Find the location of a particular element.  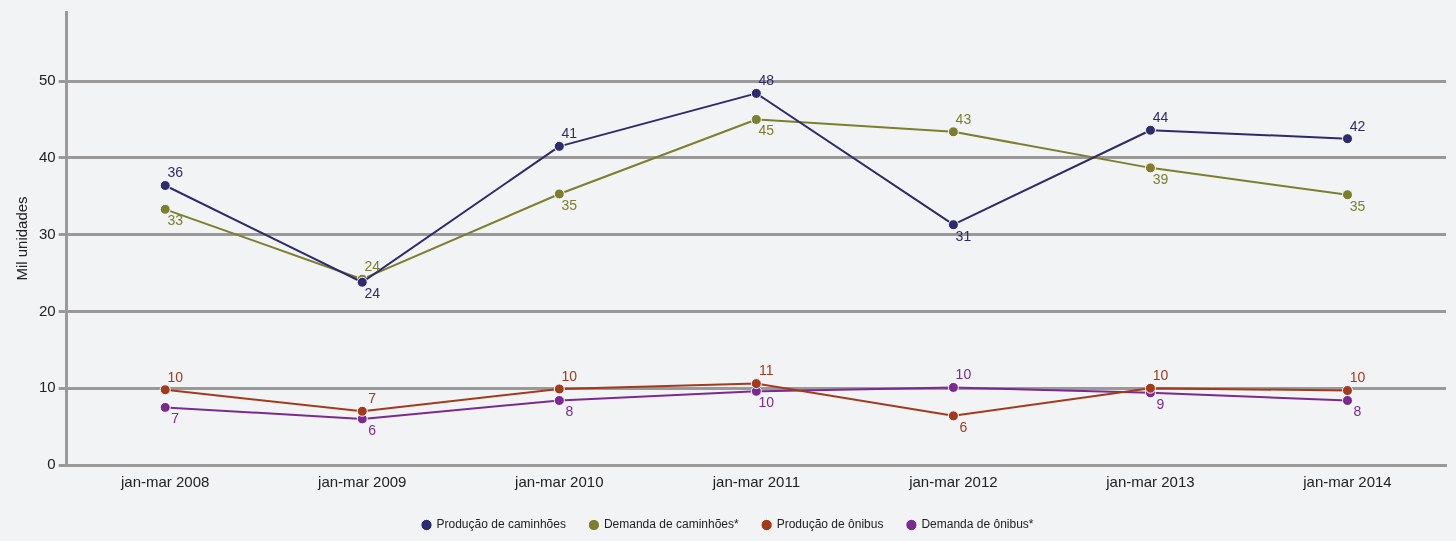

x-tick-label: jan-mar 2010 is located at coordinates (559, 482).